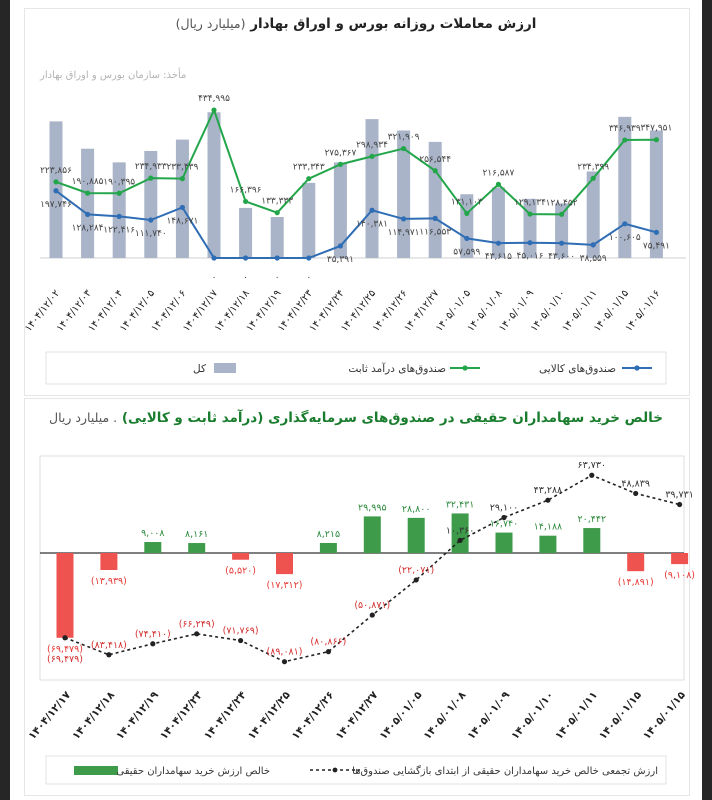 The height and width of the screenshot is (800, 712). I want to click on chart1-label-commodity: ۳۵,۳۹۱, so click(340, 260).